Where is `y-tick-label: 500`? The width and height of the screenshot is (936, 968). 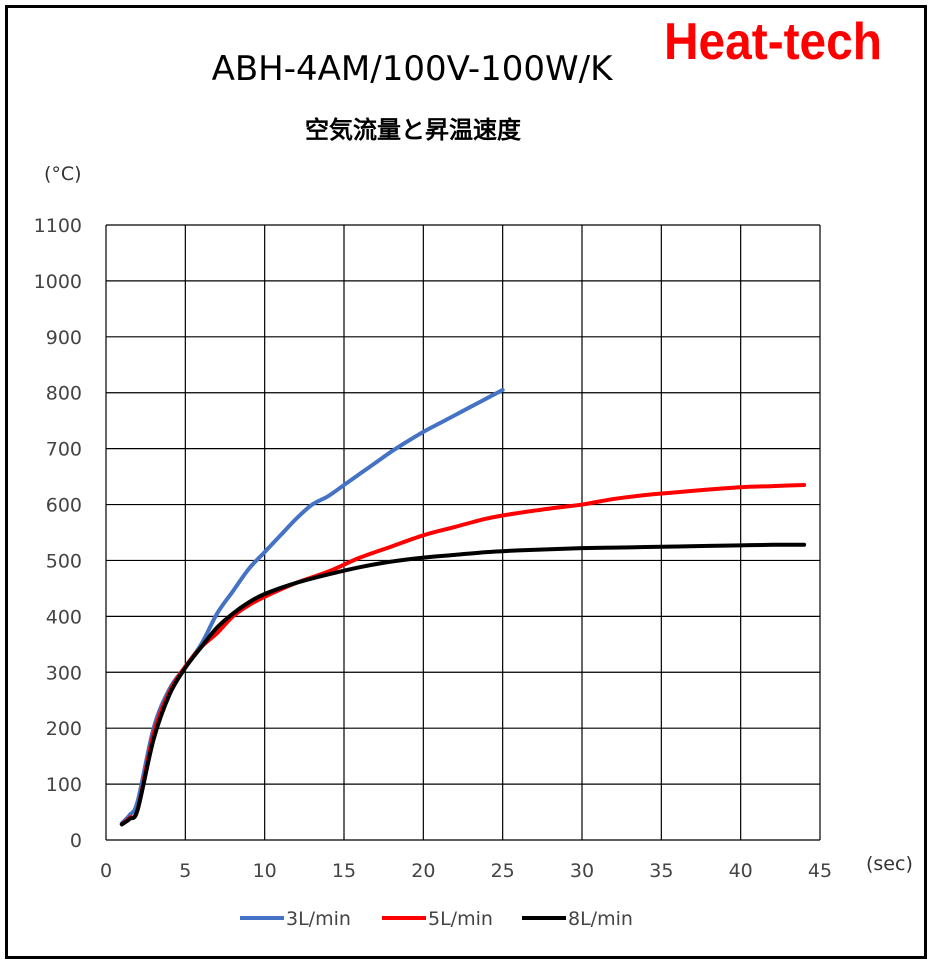 y-tick-label: 500 is located at coordinates (64, 561).